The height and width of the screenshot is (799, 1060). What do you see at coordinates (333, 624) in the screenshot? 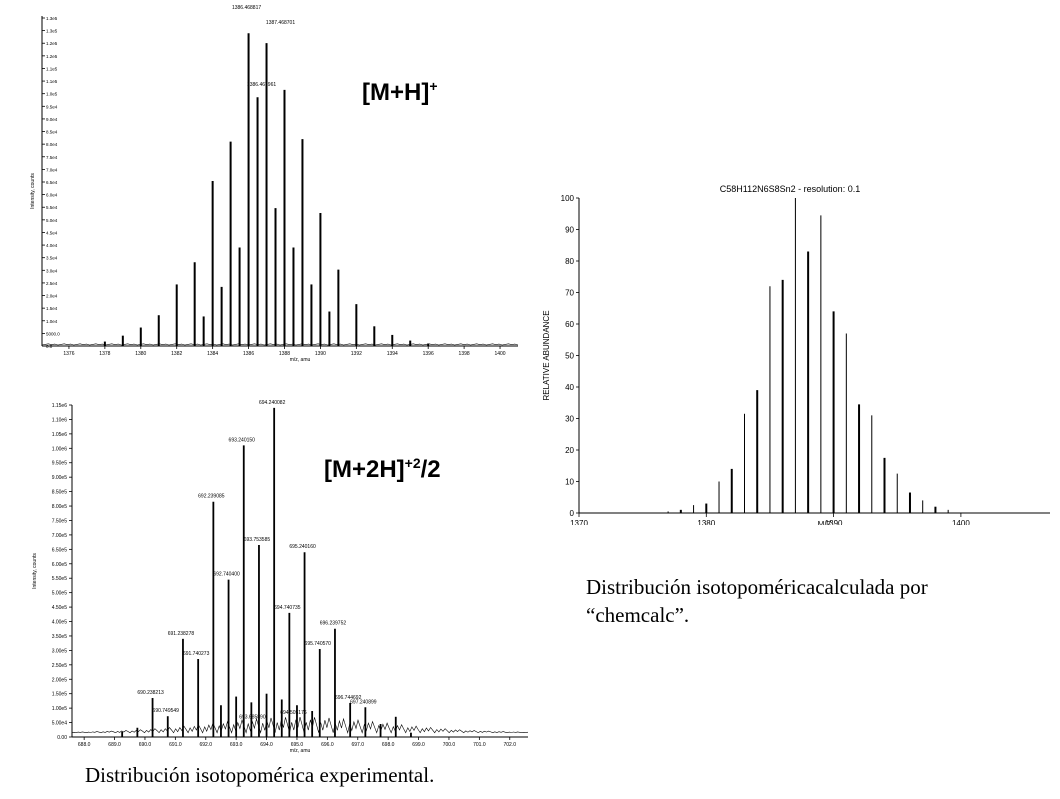
I see `peak-label: 696.239752` at bounding box center [333, 624].